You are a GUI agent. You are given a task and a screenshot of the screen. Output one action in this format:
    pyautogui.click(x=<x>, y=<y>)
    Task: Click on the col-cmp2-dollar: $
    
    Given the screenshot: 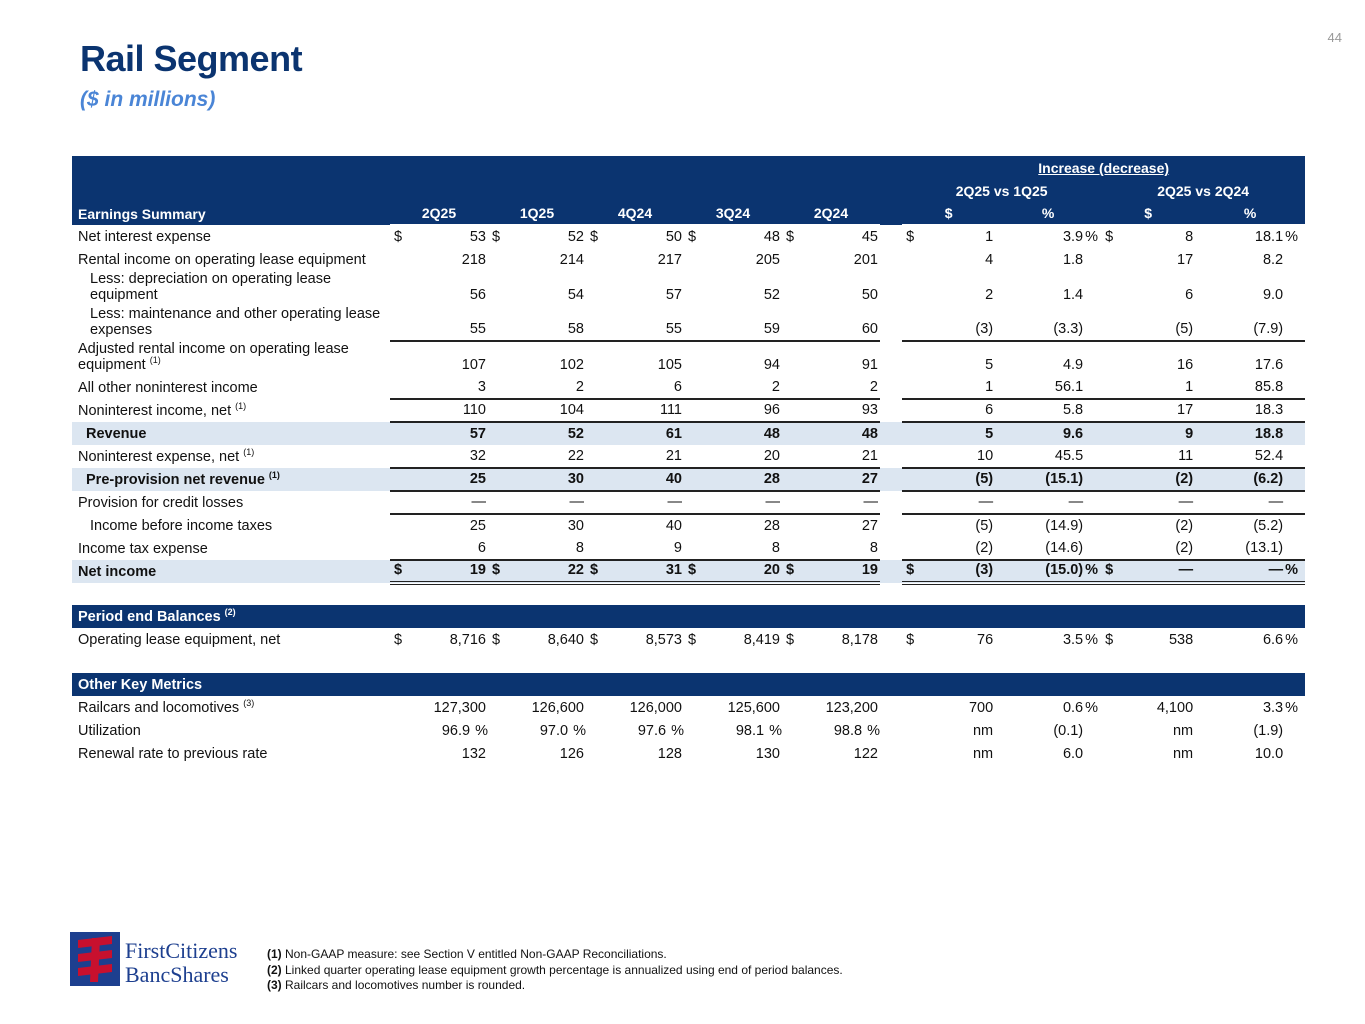 What is the action you would take?
    pyautogui.click(x=1148, y=214)
    